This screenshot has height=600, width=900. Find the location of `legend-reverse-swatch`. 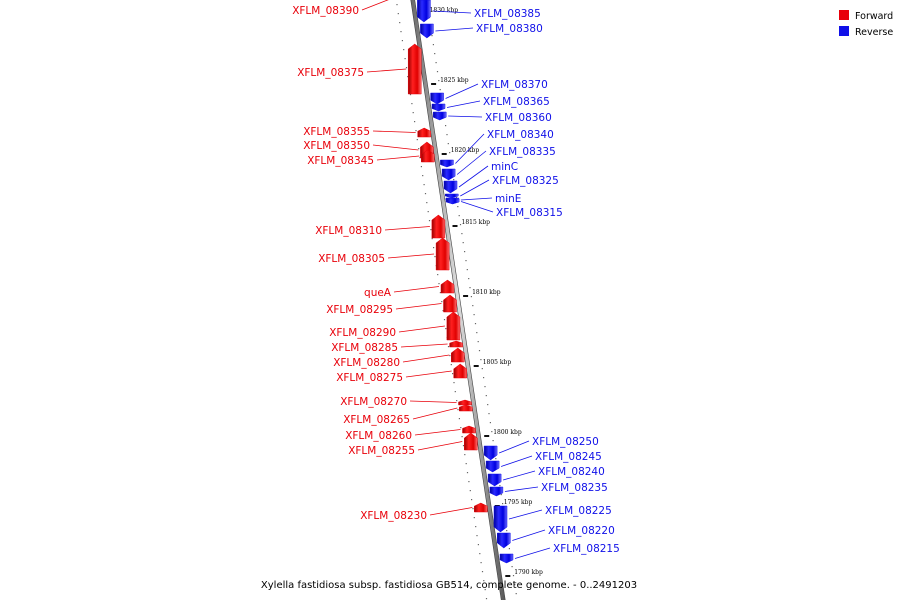

legend-reverse-swatch is located at coordinates (844, 31).